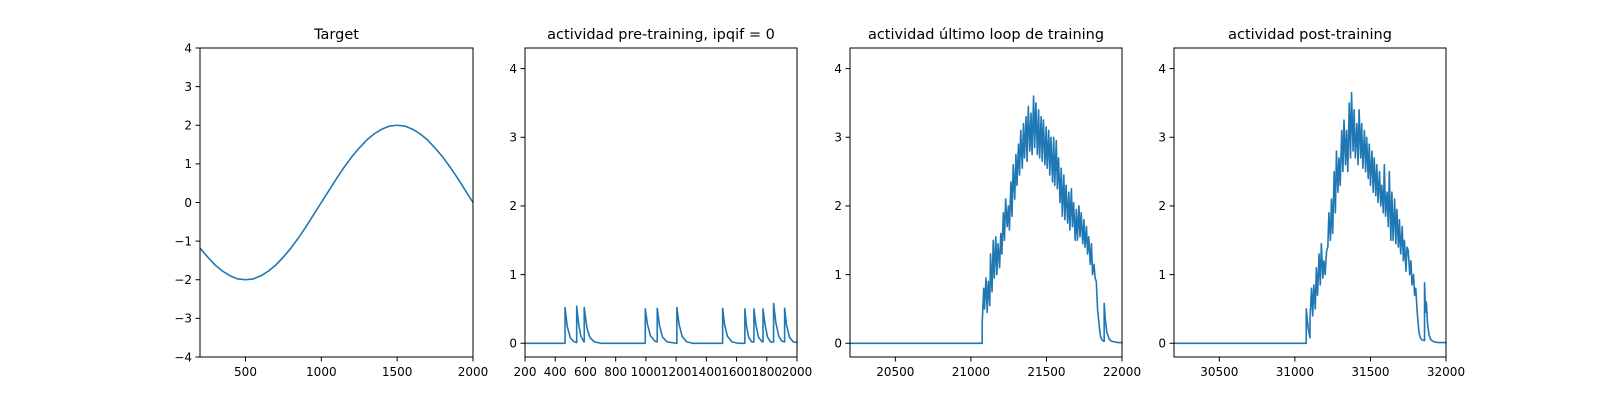 Image resolution: width=1600 pixels, height=400 pixels. I want to click on x-tick-label: 500, so click(245, 372).